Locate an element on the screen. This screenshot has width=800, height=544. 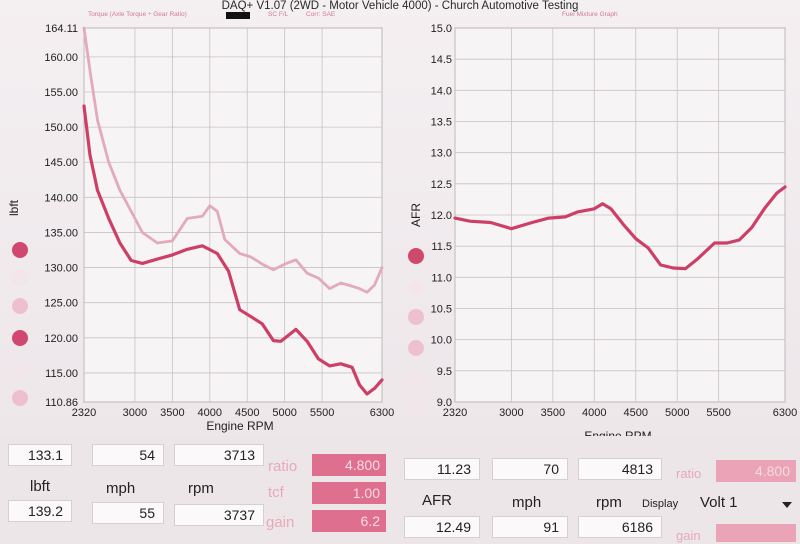
y-axis-label: AFR is located at coordinates (416, 215).